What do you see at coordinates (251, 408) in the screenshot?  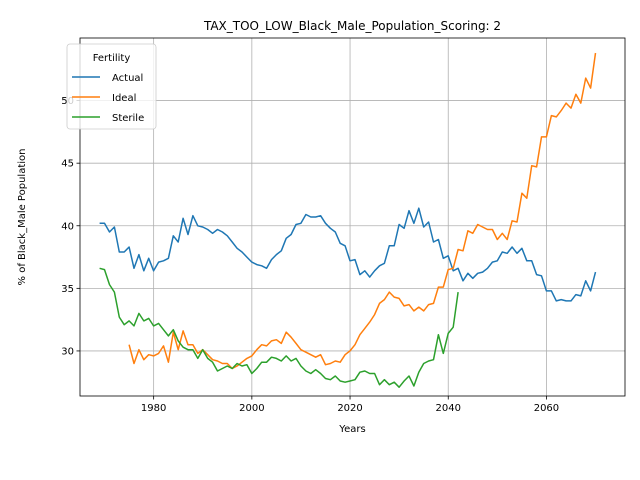 I see `x-tick-label: 2000` at bounding box center [251, 408].